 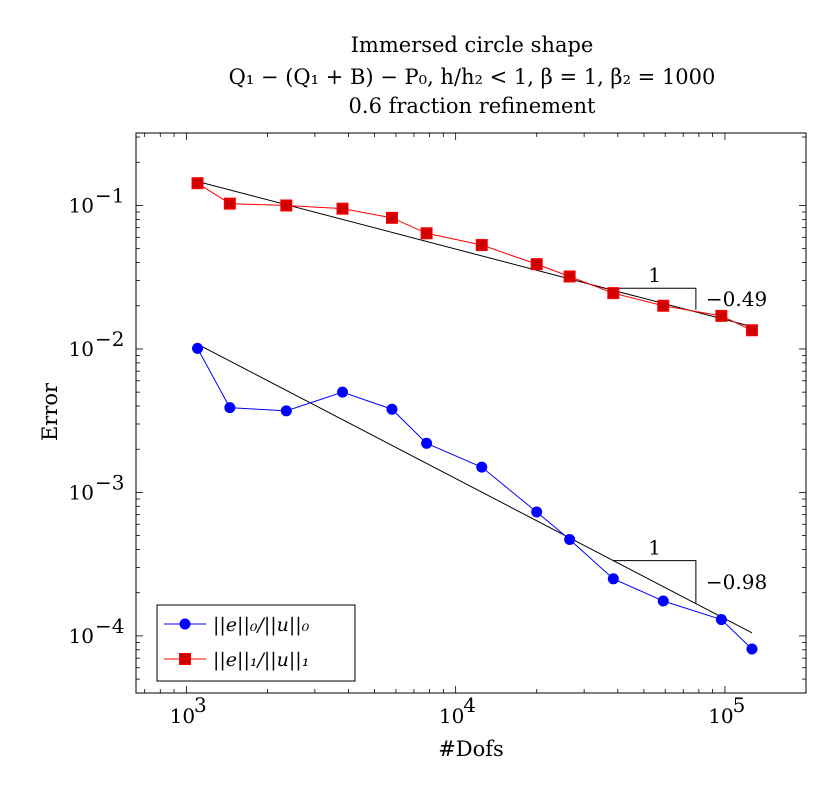 What do you see at coordinates (109, 339) in the screenshot?
I see `y-tick-label-exp: −2` at bounding box center [109, 339].